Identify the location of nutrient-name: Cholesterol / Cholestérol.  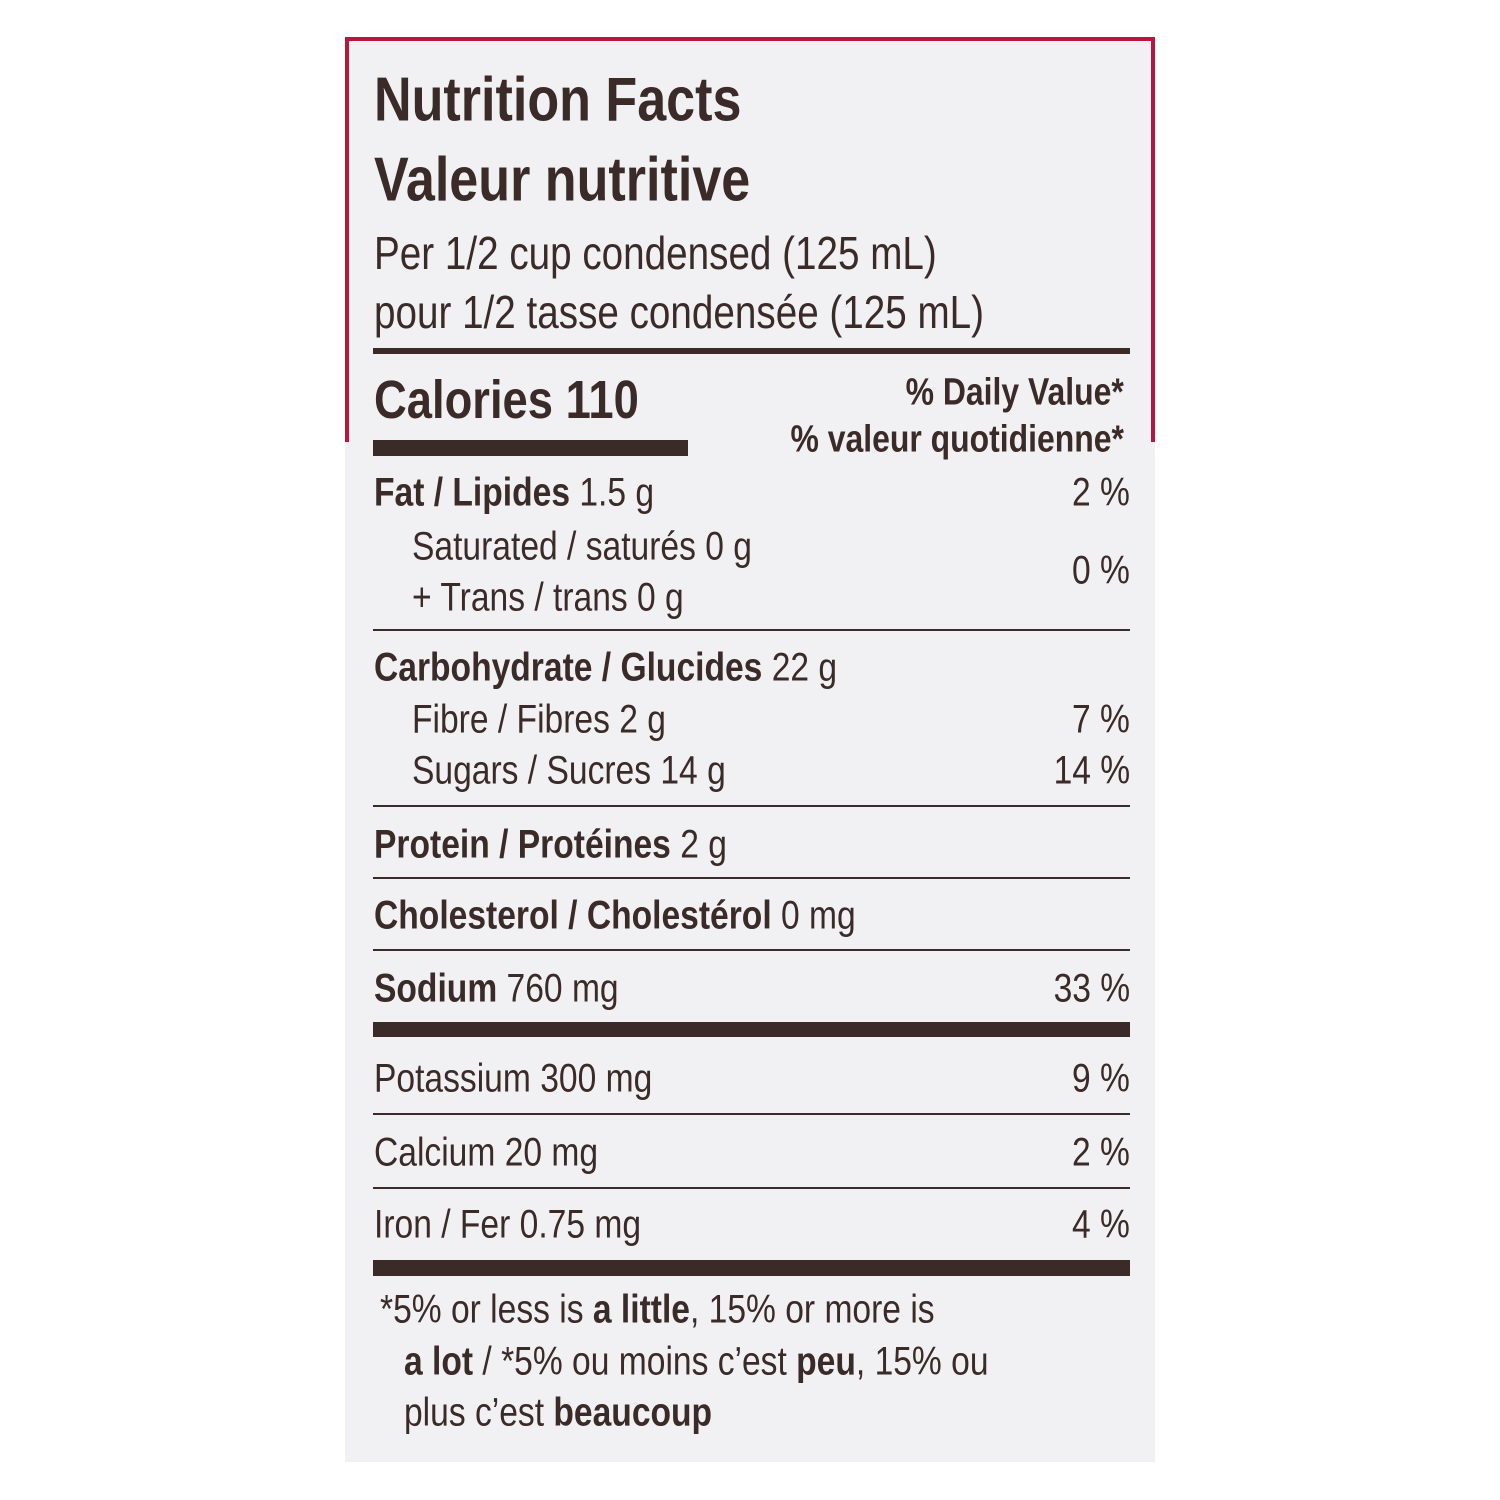
(573, 915).